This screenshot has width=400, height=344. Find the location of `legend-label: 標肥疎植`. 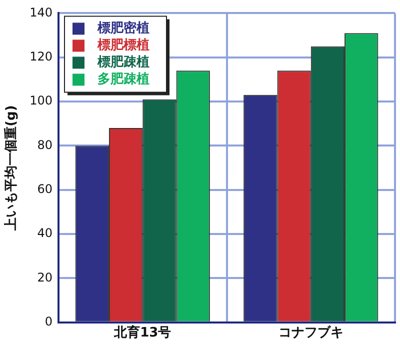

legend-label: 標肥疎植 is located at coordinates (123, 62).